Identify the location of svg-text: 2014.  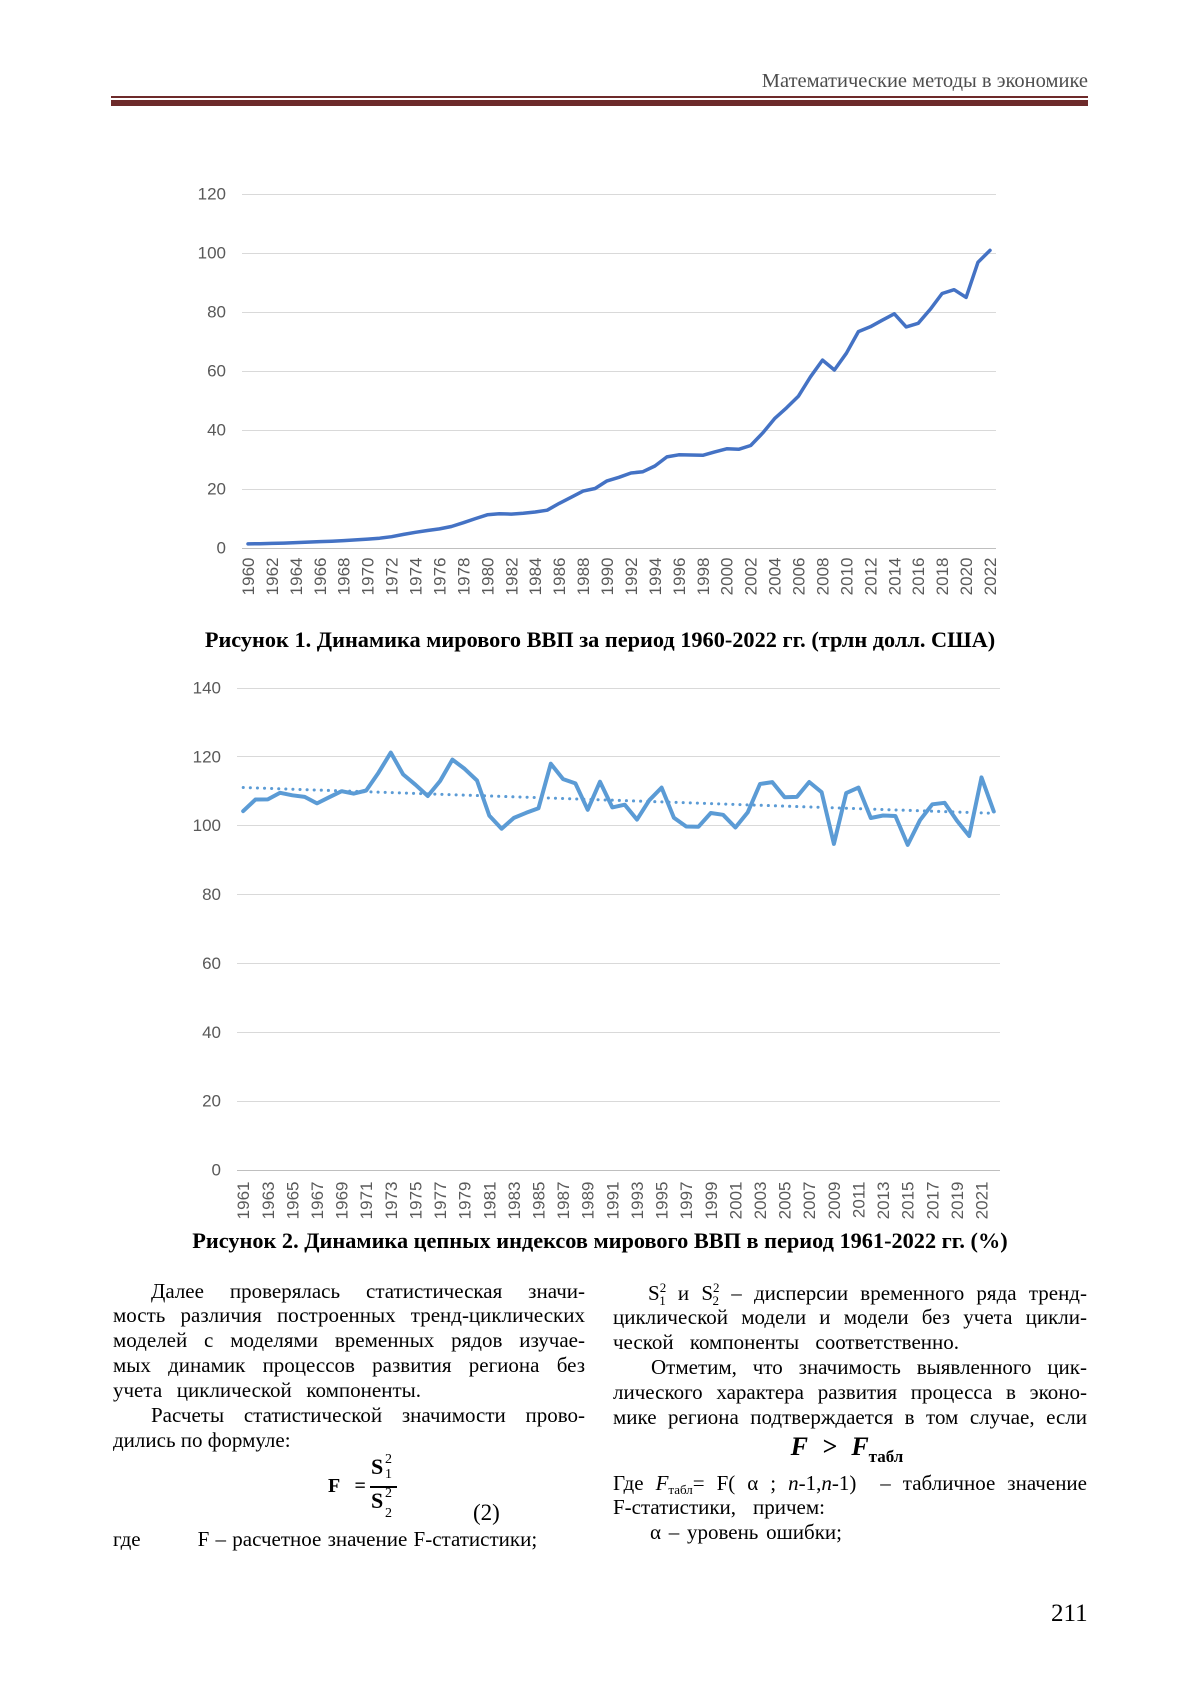
(894, 577).